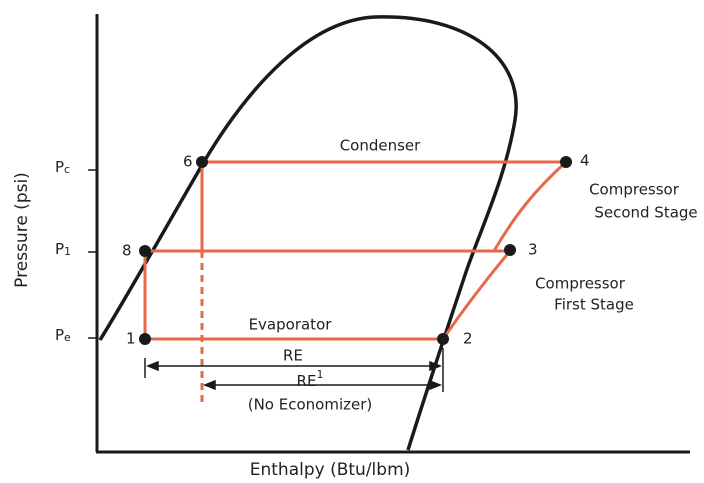 The width and height of the screenshot is (704, 483). I want to click on second-stage-label: Compressor, so click(634, 190).